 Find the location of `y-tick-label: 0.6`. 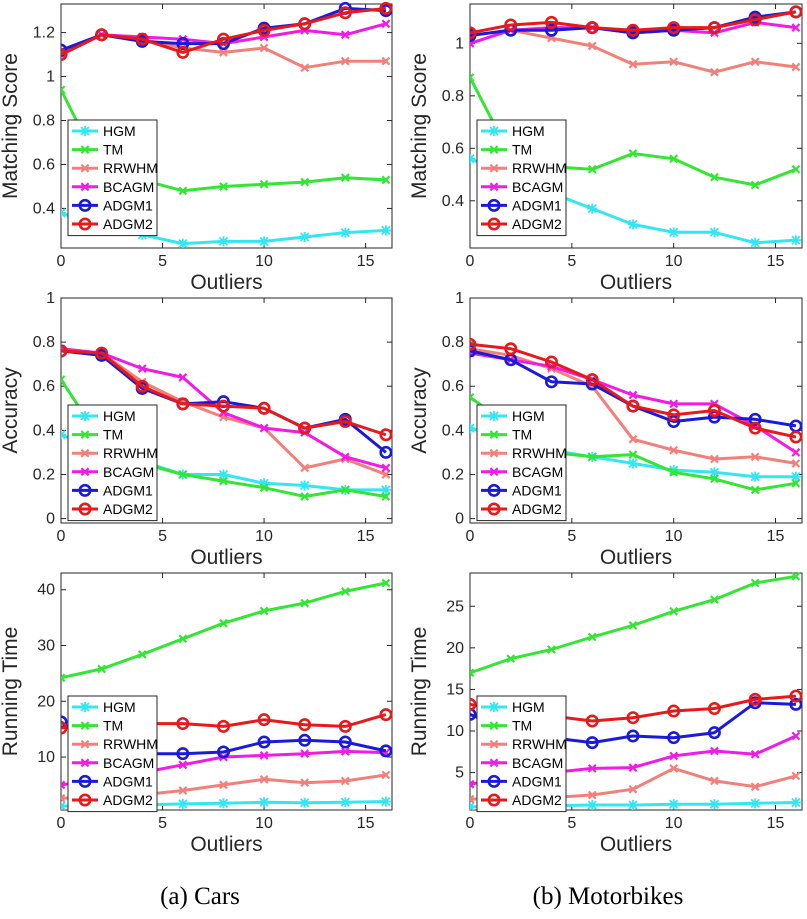

y-tick-label: 0.6 is located at coordinates (453, 148).